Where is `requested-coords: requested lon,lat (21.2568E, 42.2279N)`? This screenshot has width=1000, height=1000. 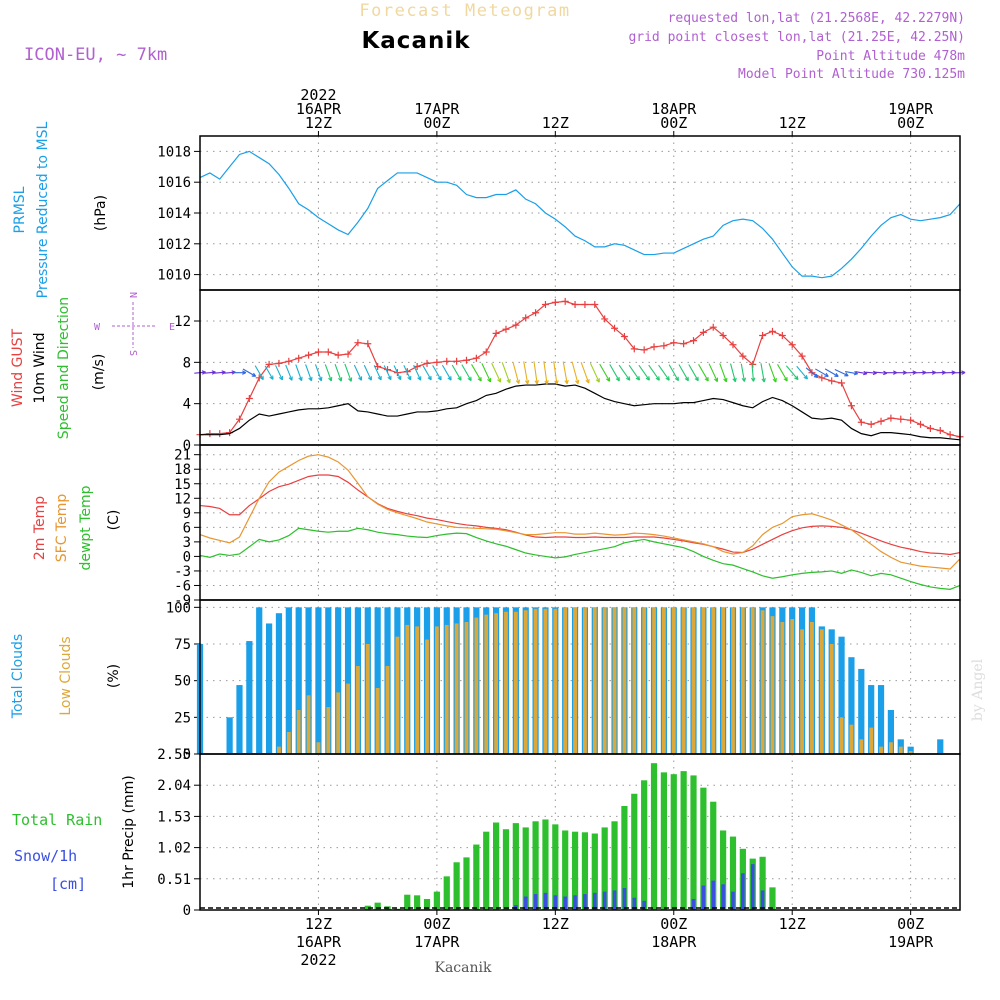 requested-coords: requested lon,lat (21.2568E, 42.2279N) is located at coordinates (816, 18).